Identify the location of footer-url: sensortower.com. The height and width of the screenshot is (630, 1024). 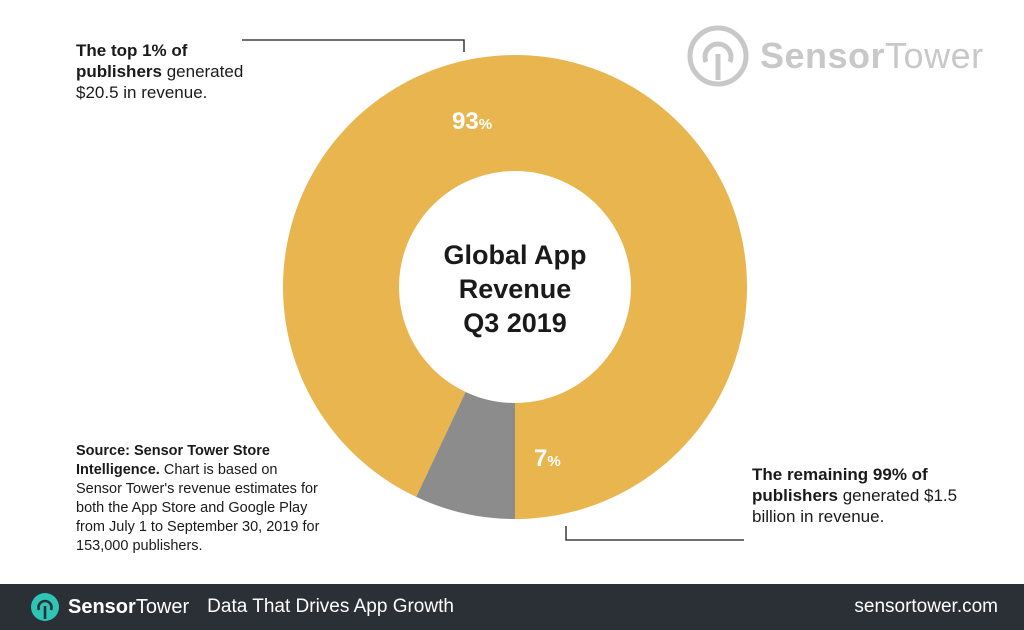
(926, 606).